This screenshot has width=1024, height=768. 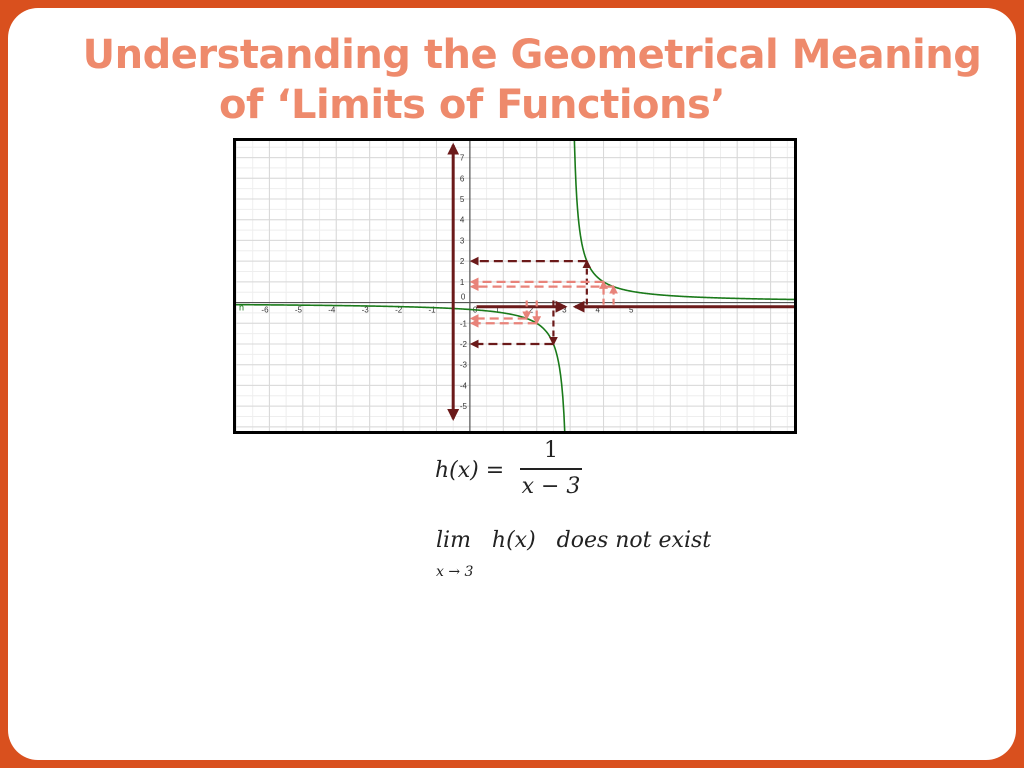 I want to click on x-tick-label: -3, so click(x=366, y=310).